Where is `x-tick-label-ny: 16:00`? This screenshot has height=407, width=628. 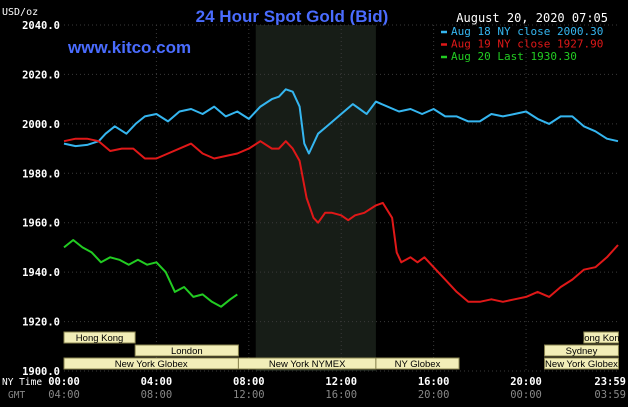 x-tick-label-ny: 16:00 is located at coordinates (434, 382).